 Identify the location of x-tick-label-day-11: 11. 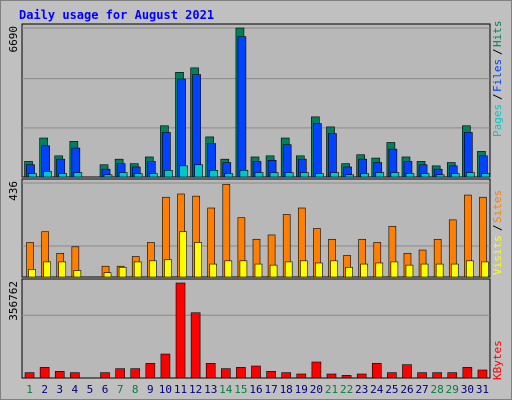
(180, 389).